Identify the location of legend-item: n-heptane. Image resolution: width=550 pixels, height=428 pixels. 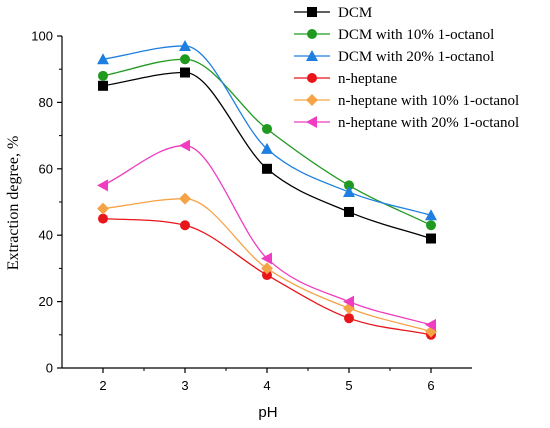
(345, 79).